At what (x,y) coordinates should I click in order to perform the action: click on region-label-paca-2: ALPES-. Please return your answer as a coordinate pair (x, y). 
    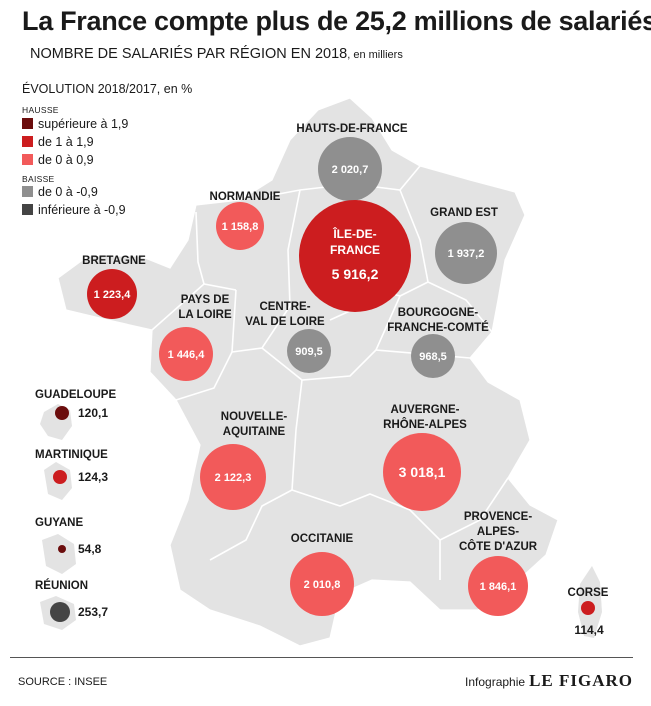
    Looking at the image, I should click on (498, 532).